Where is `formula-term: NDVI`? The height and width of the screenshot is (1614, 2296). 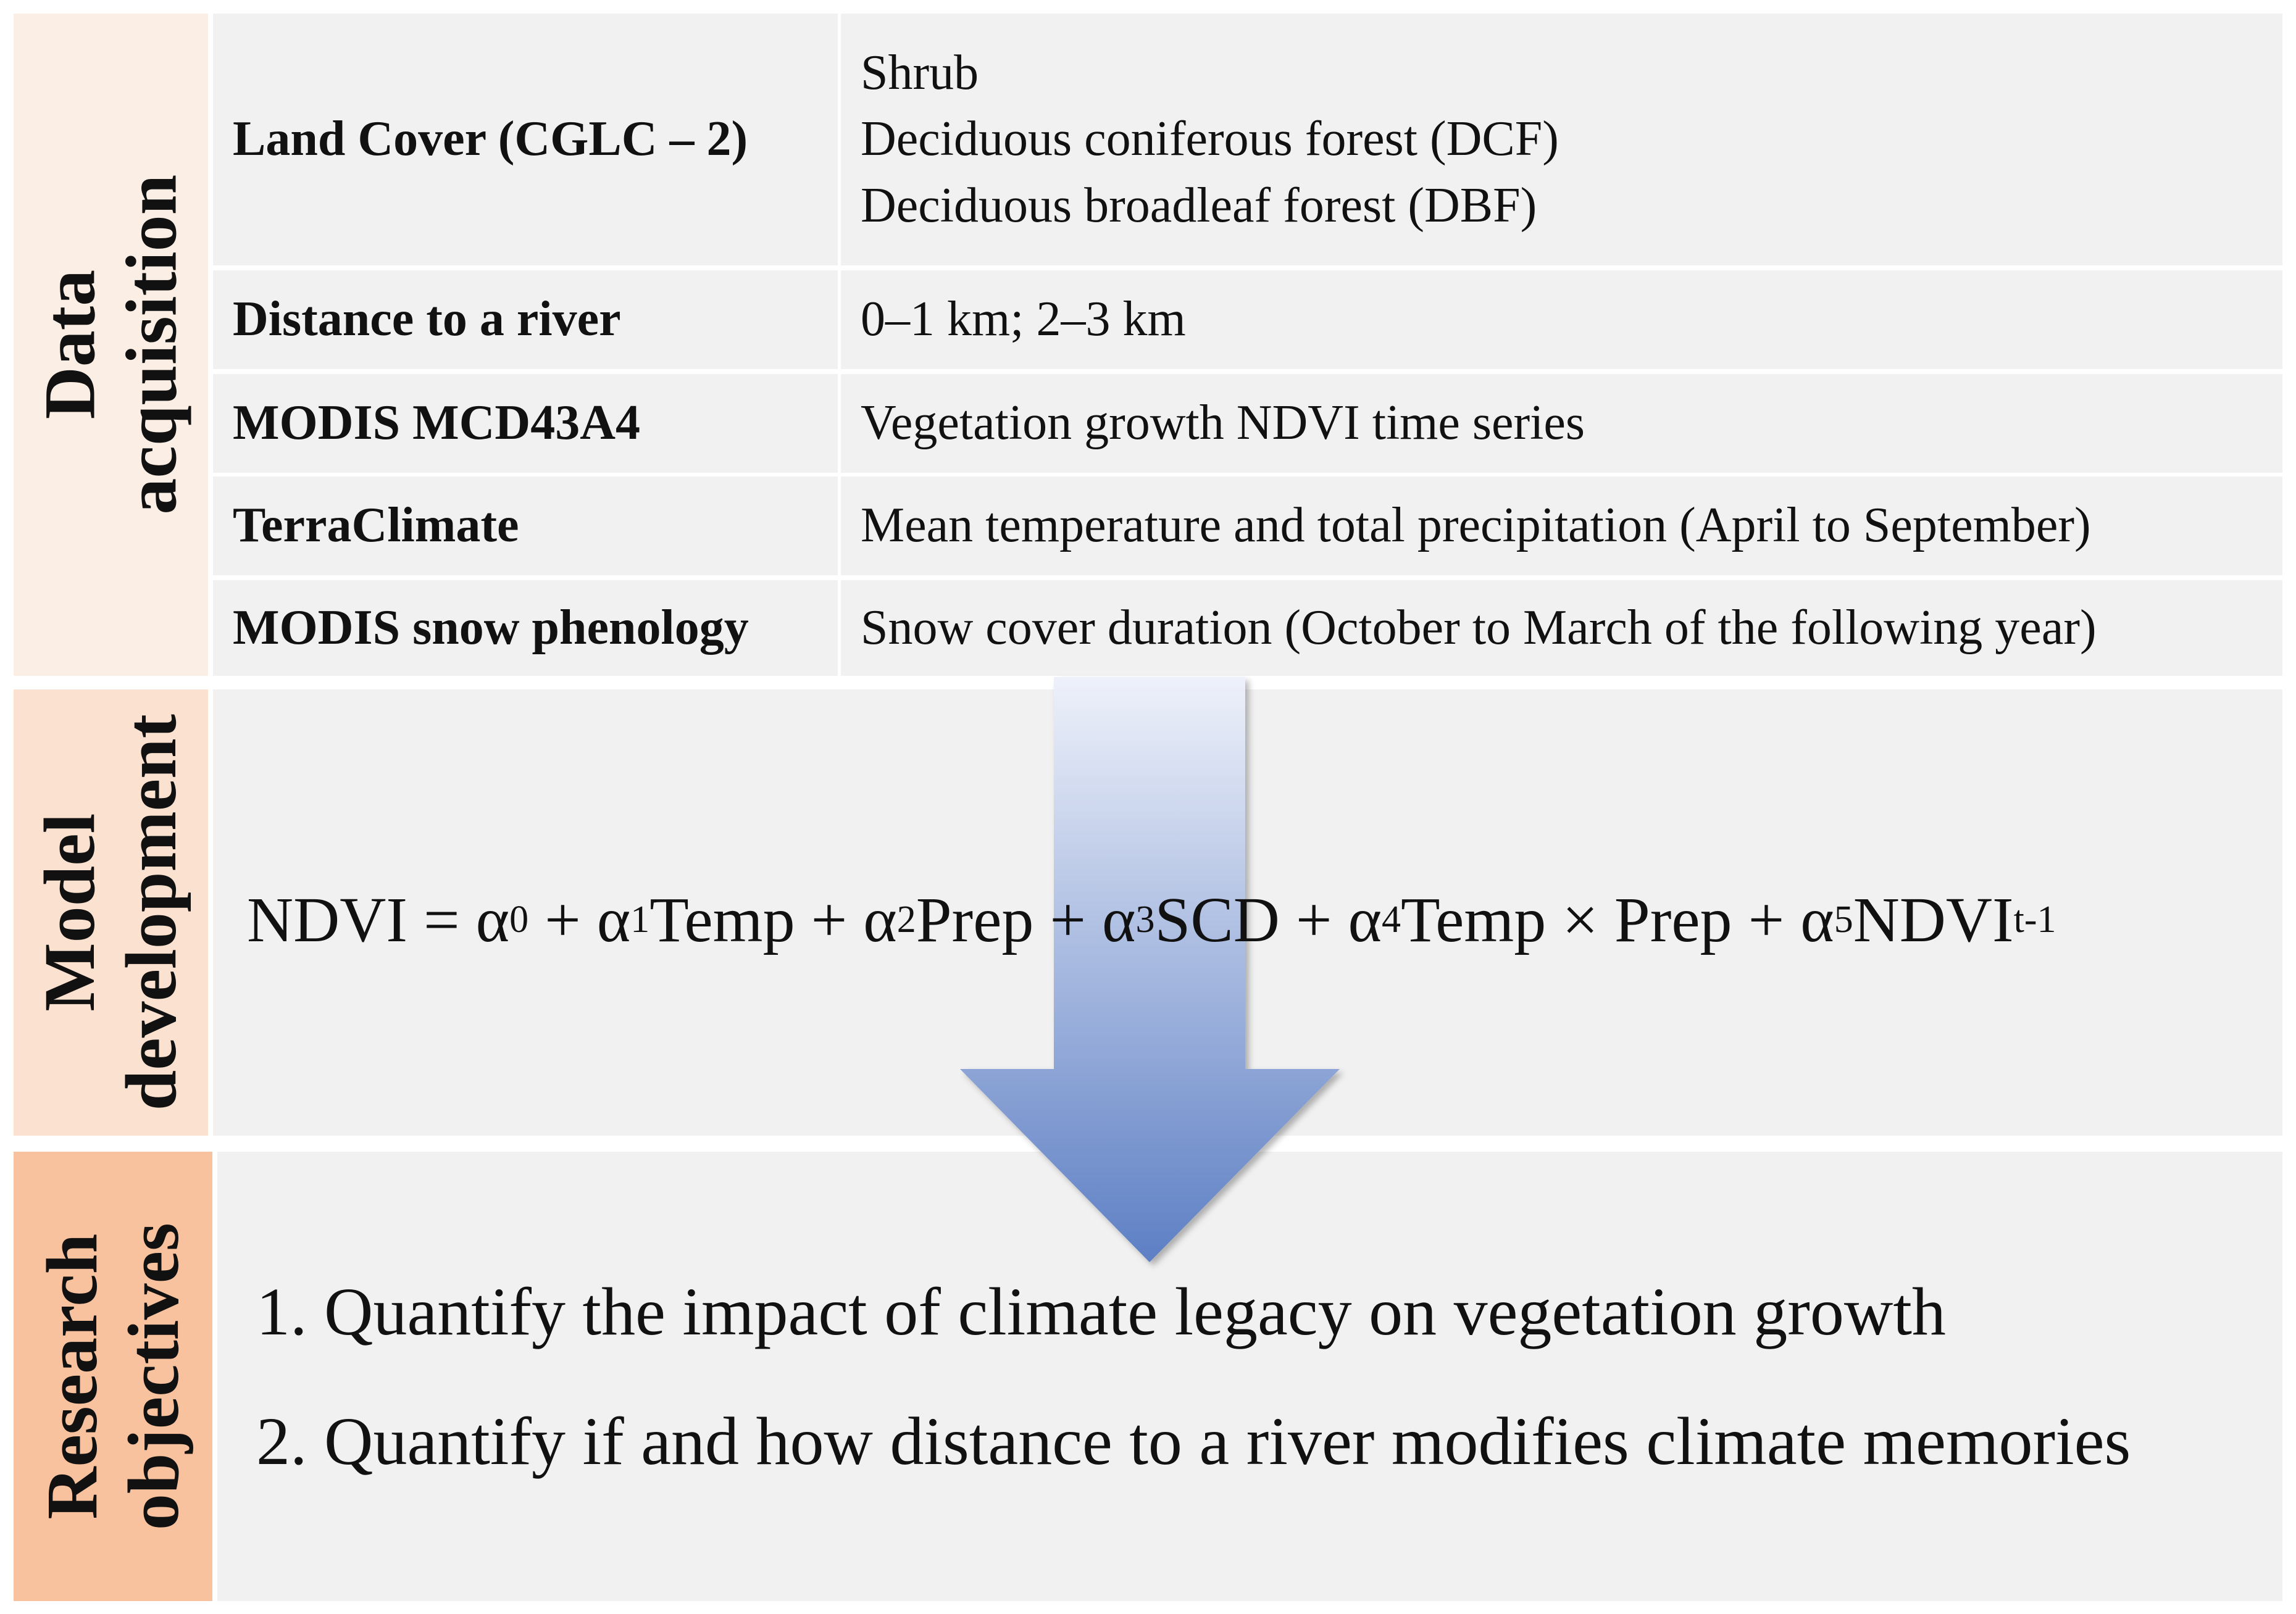 formula-term: NDVI is located at coordinates (1933, 919).